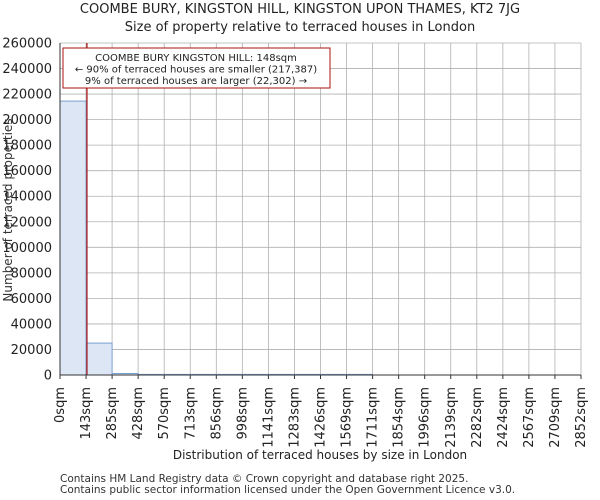 The image size is (600, 500). I want to click on x-tick-label: 998sqm, so click(242, 413).